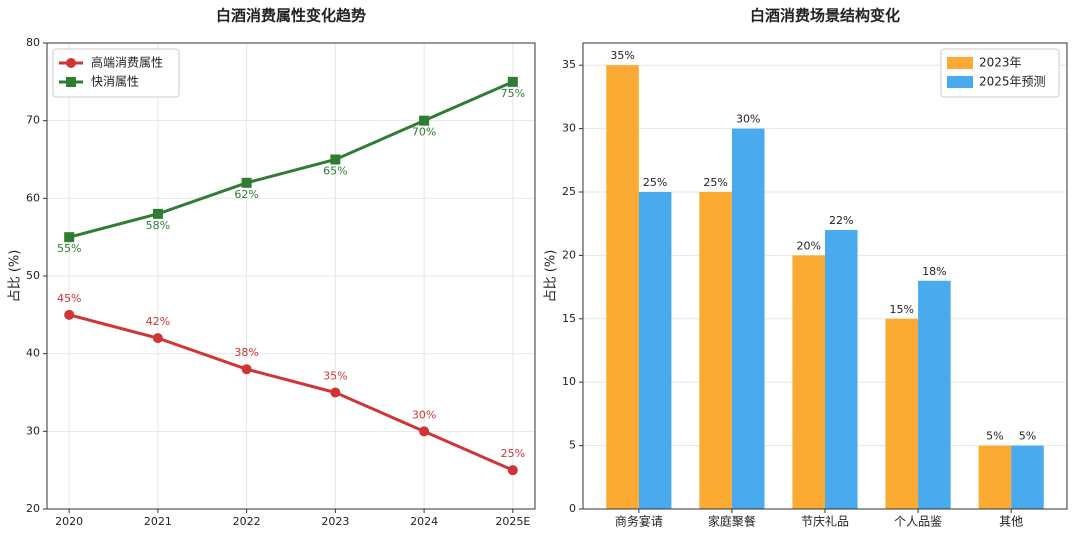  I want to click on x-tick-label: 2021, so click(158, 521).